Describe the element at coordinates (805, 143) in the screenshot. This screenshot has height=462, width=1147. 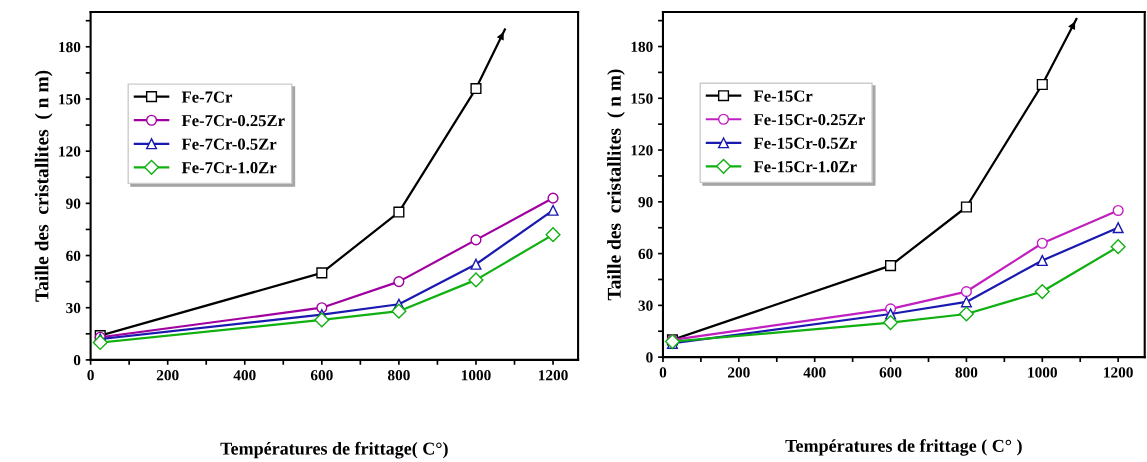
I see `legend-label: Fe-15Cr-0.5Zr` at that location.